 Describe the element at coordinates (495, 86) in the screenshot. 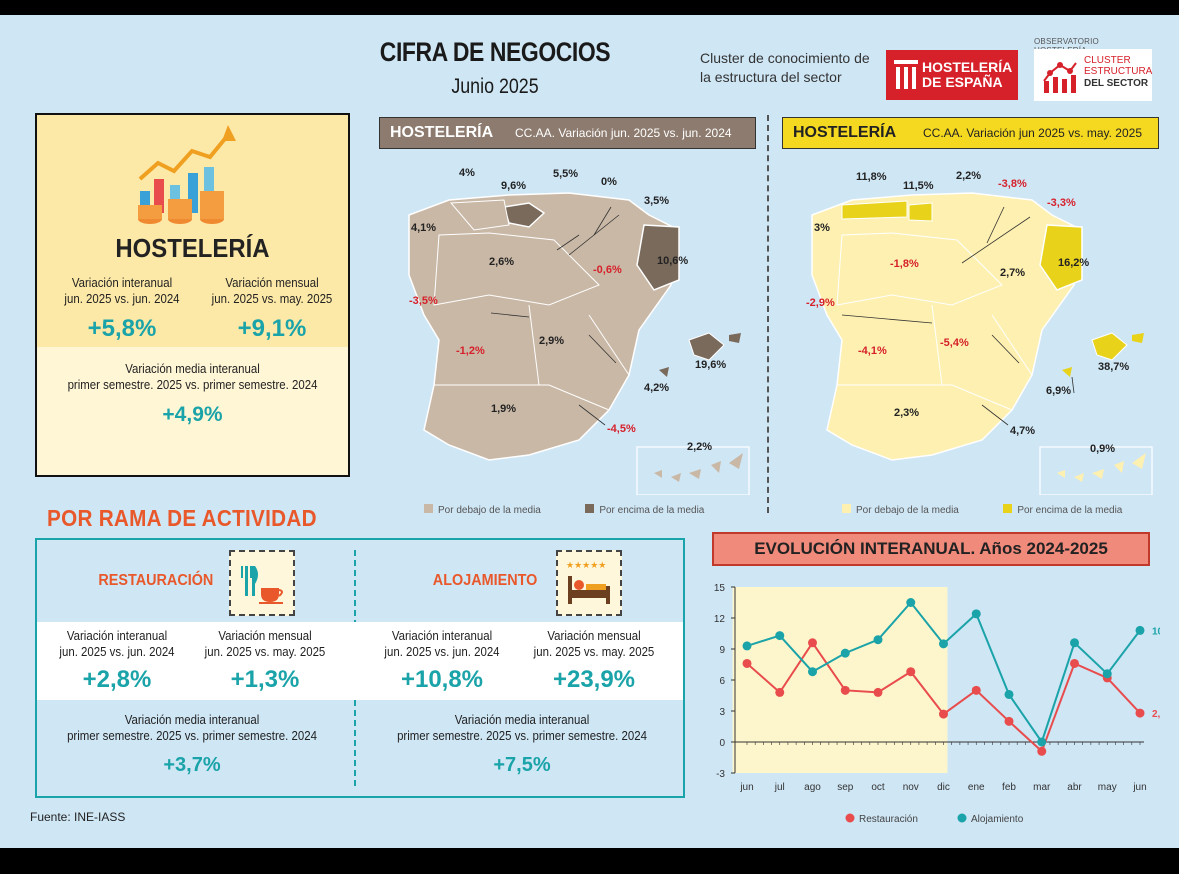

I see `page-subtitle: Junio 2025` at that location.